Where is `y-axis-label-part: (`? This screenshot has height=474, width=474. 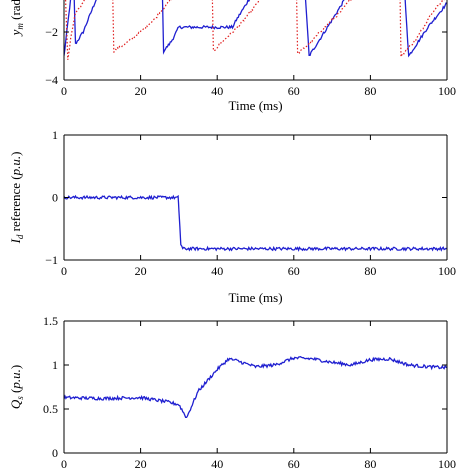 y-axis-label-part: ( is located at coordinates (15, 393).